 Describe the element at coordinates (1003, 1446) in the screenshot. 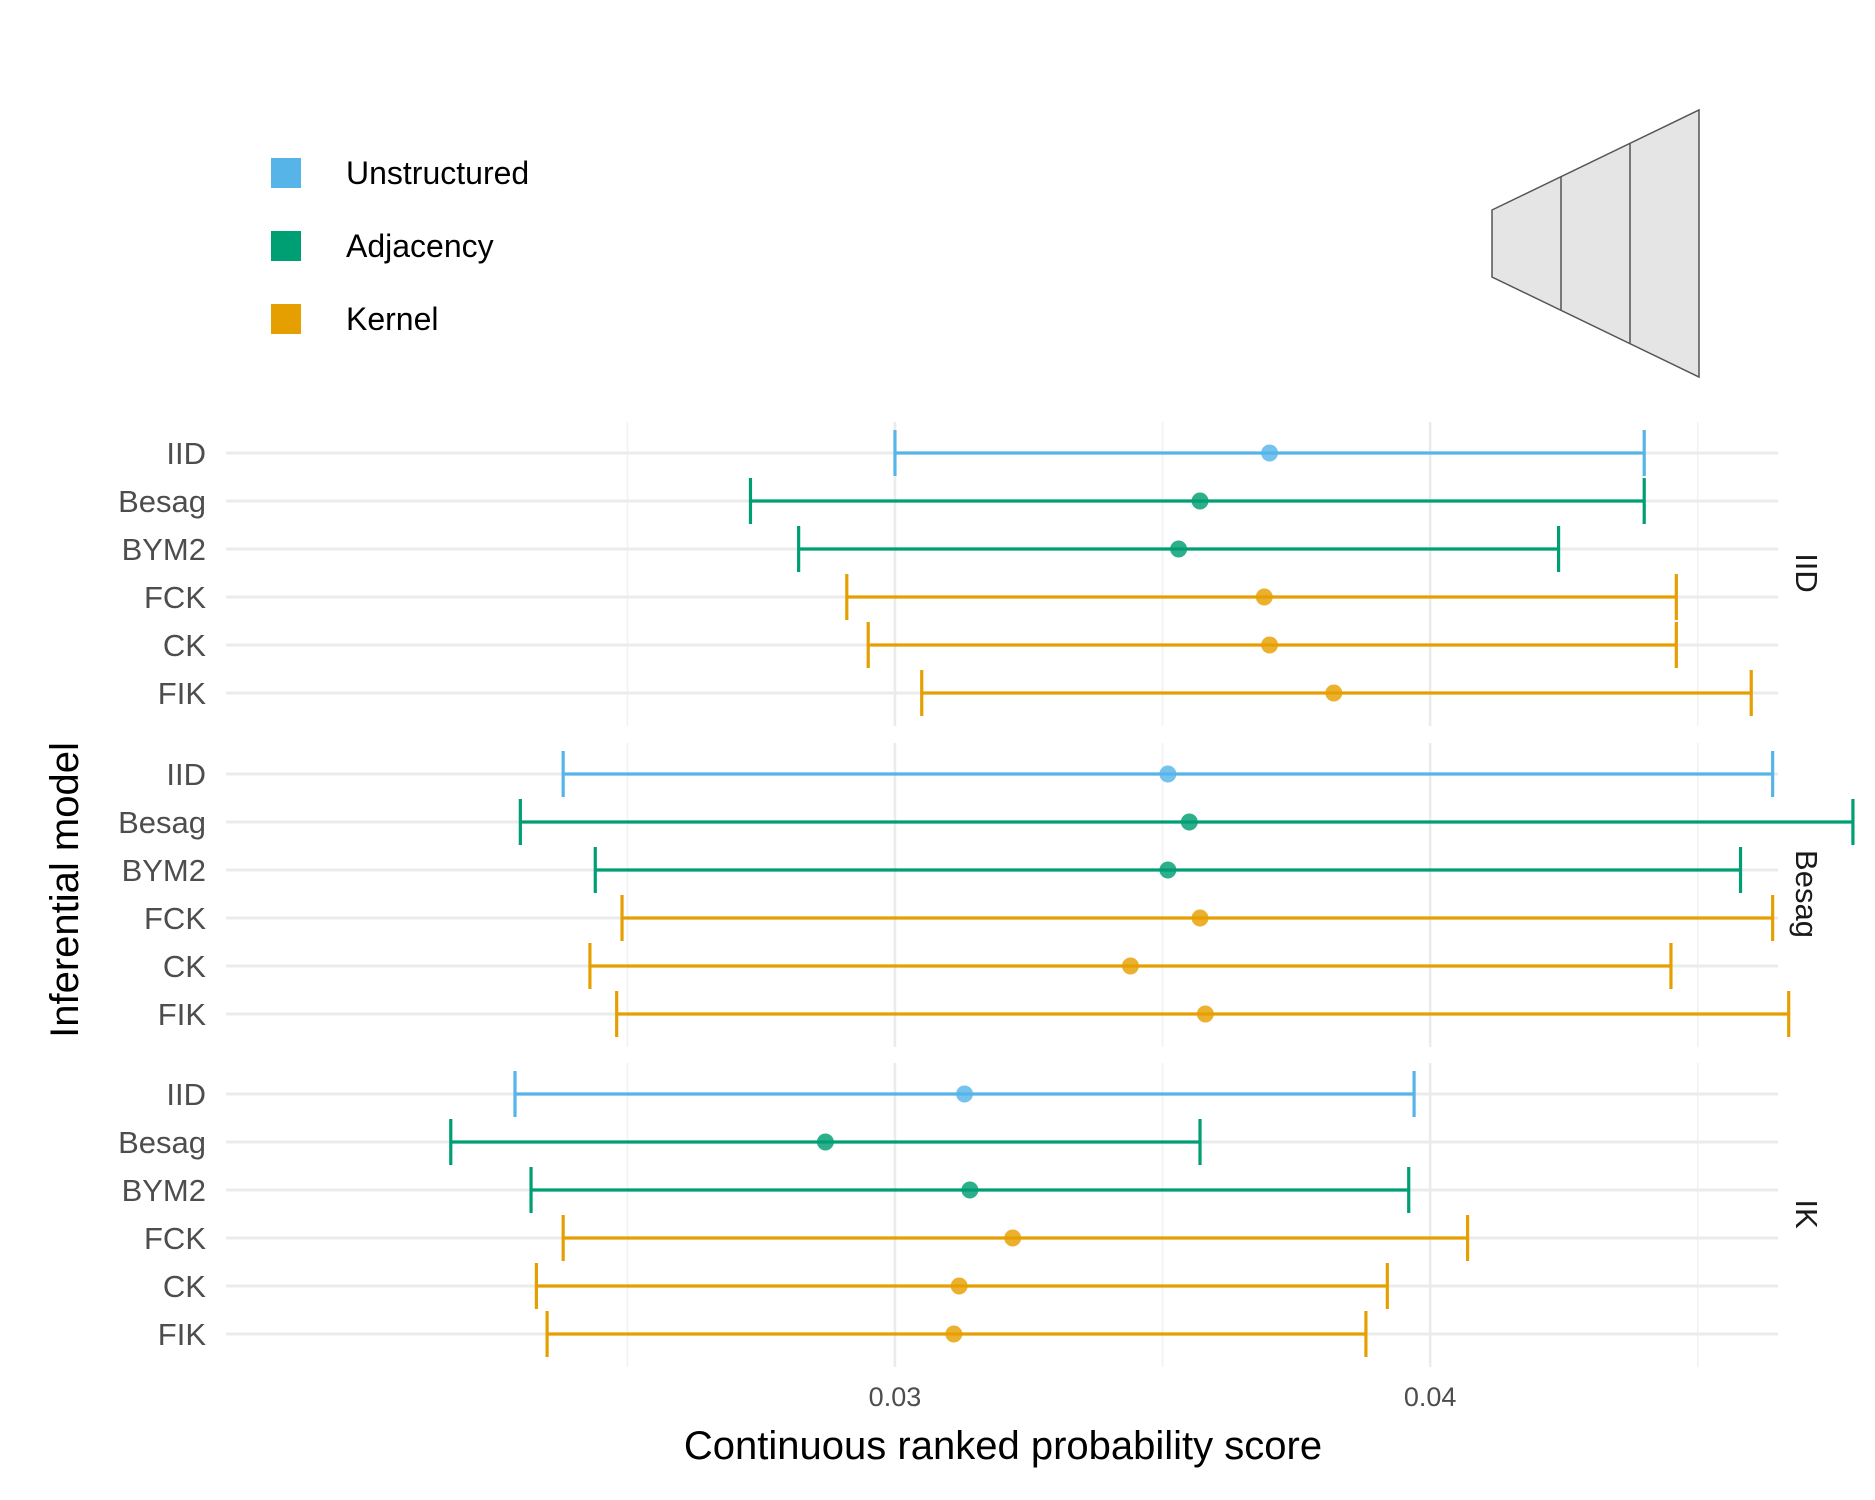

I see `x-axis-title: Continuous ranked probability score` at that location.